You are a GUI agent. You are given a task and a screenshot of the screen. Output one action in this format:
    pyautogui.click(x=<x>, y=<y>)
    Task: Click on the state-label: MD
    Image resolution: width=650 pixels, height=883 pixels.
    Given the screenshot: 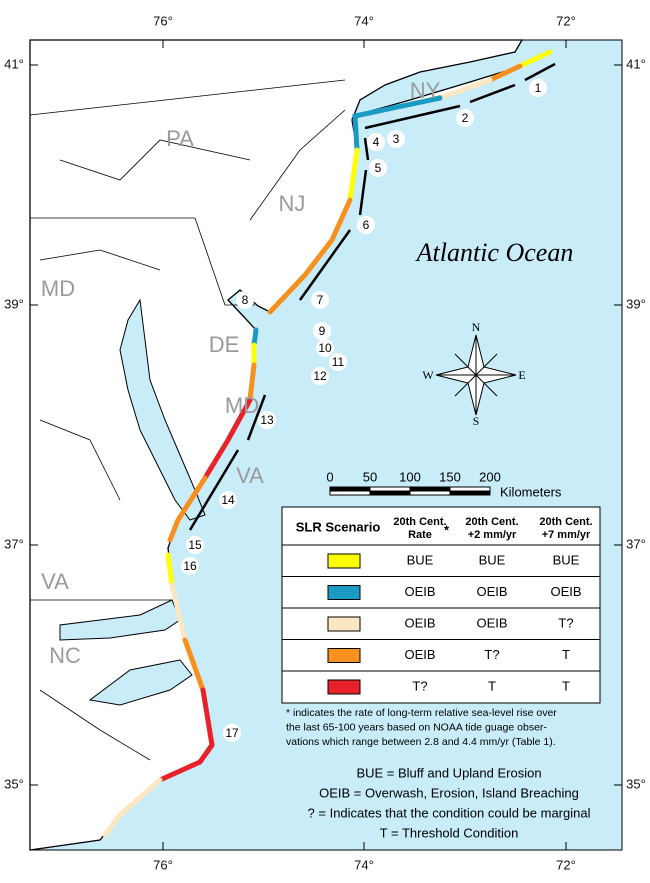 What is the action you would take?
    pyautogui.click(x=58, y=288)
    